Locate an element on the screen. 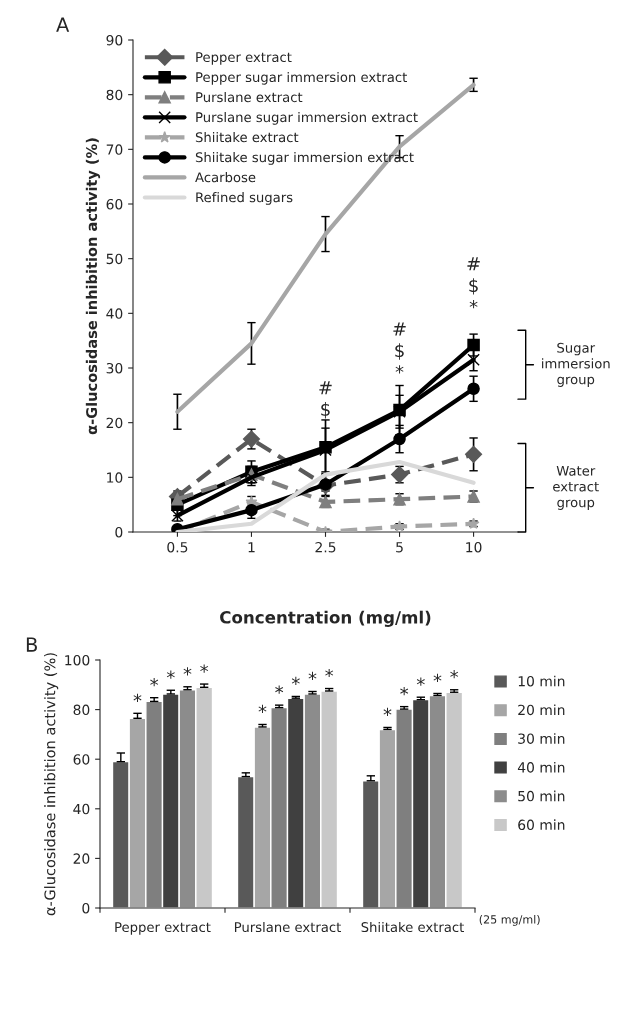  legend-label: 10 min is located at coordinates (541, 681).